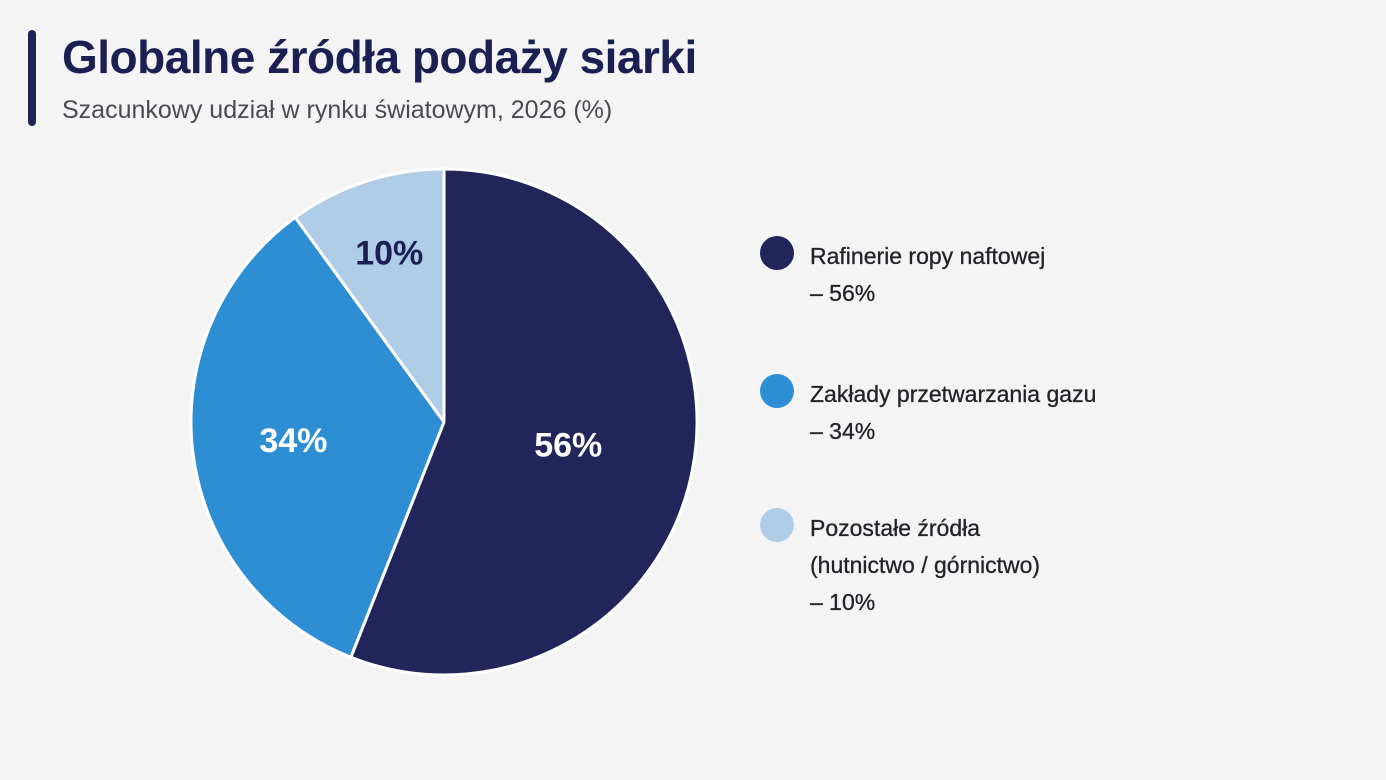 The height and width of the screenshot is (780, 1386). Describe the element at coordinates (990, 413) in the screenshot. I see `legend-text-gas-processing: Zakłady przetwarzania gazu – 34%` at that location.